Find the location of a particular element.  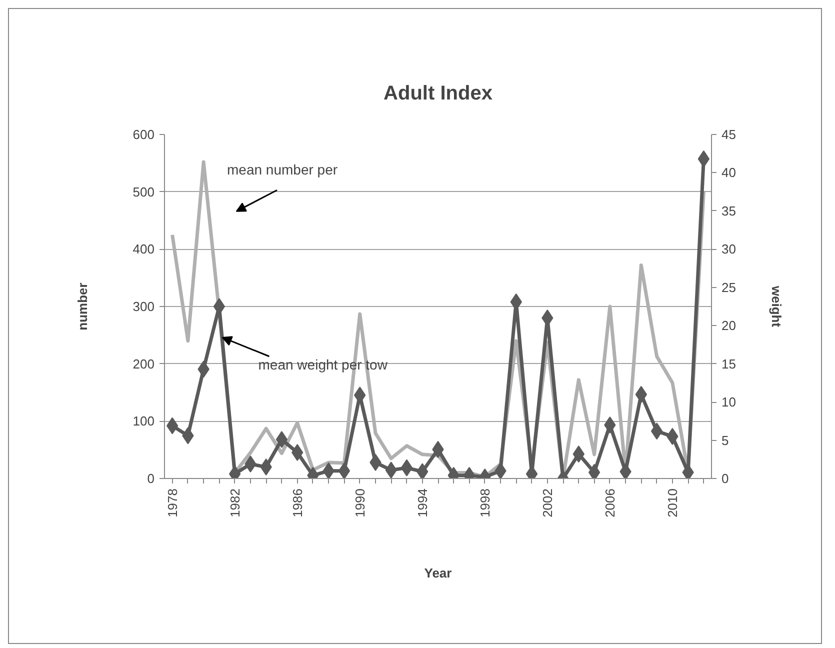

y2-tick-label: 30 is located at coordinates (729, 249).